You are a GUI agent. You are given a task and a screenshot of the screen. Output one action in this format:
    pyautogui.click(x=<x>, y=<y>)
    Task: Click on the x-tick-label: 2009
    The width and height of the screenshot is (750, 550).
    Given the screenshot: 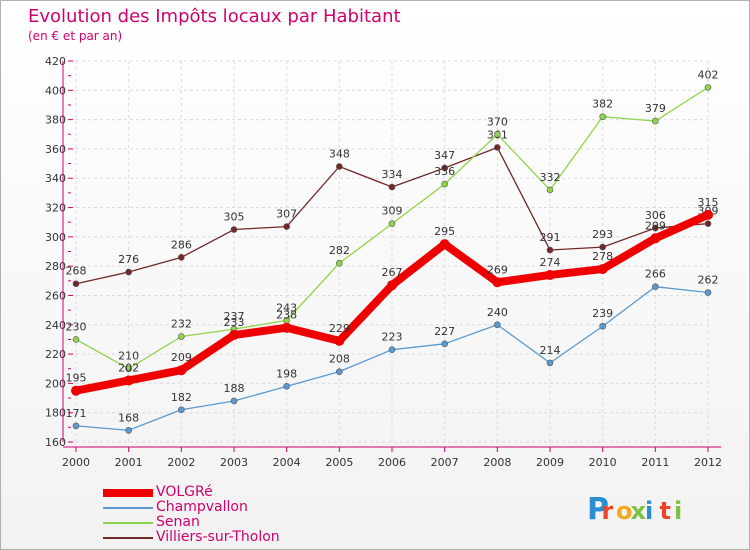 What is the action you would take?
    pyautogui.click(x=550, y=462)
    